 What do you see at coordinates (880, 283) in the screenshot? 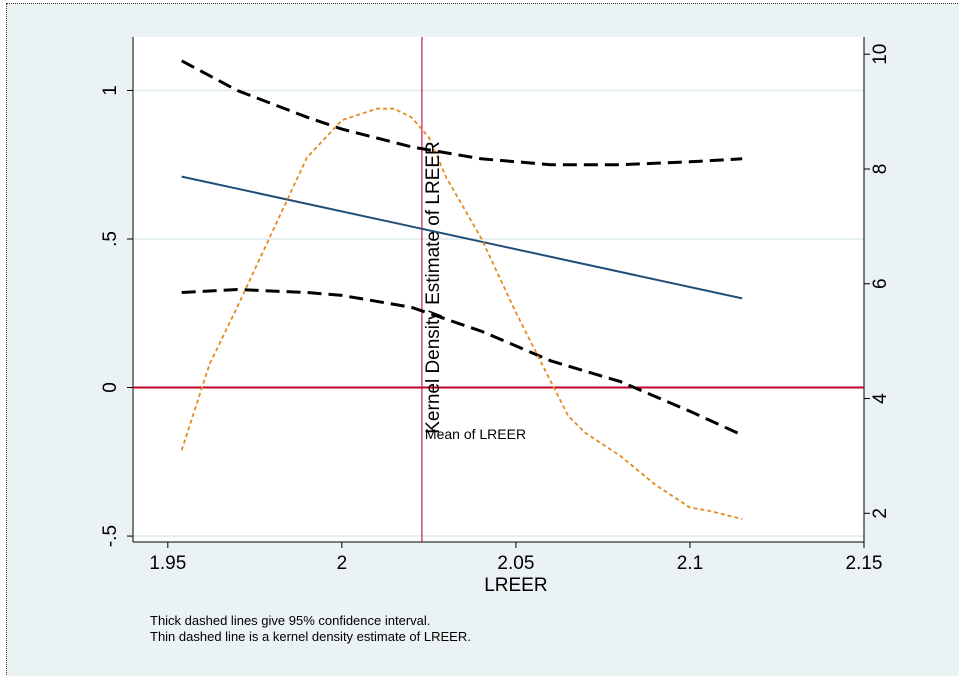
I see `y2-tick-label-2: 6` at bounding box center [880, 283].